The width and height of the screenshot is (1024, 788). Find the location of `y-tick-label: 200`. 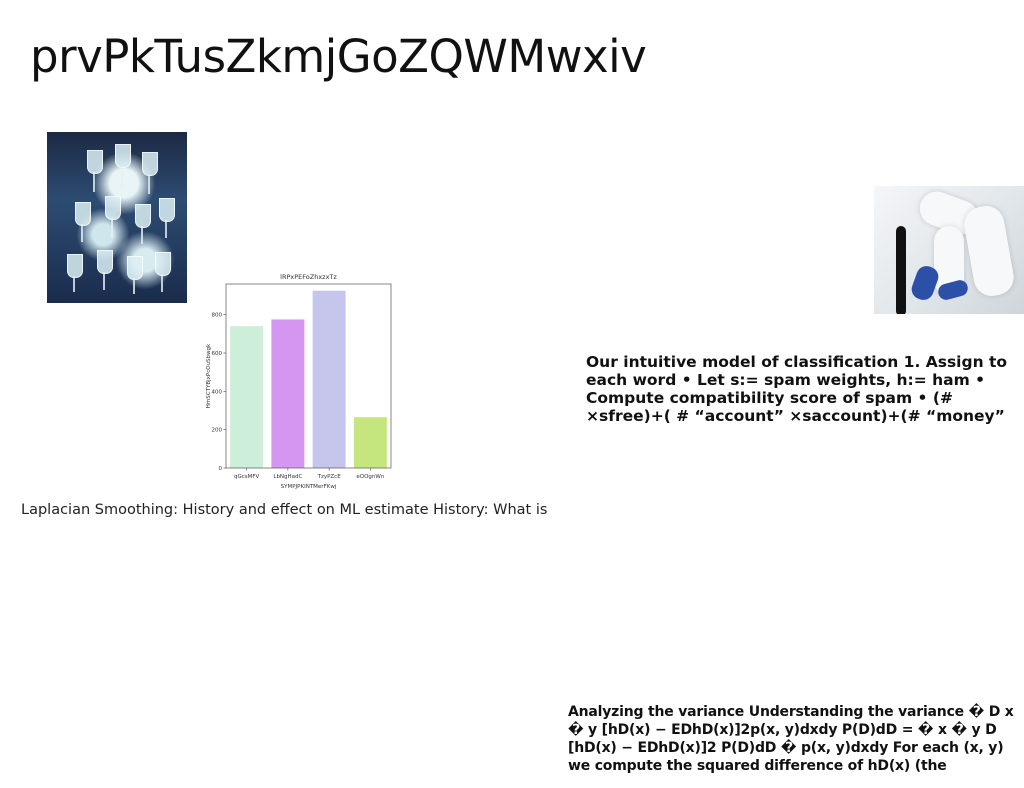

y-tick-label: 200 is located at coordinates (217, 431).